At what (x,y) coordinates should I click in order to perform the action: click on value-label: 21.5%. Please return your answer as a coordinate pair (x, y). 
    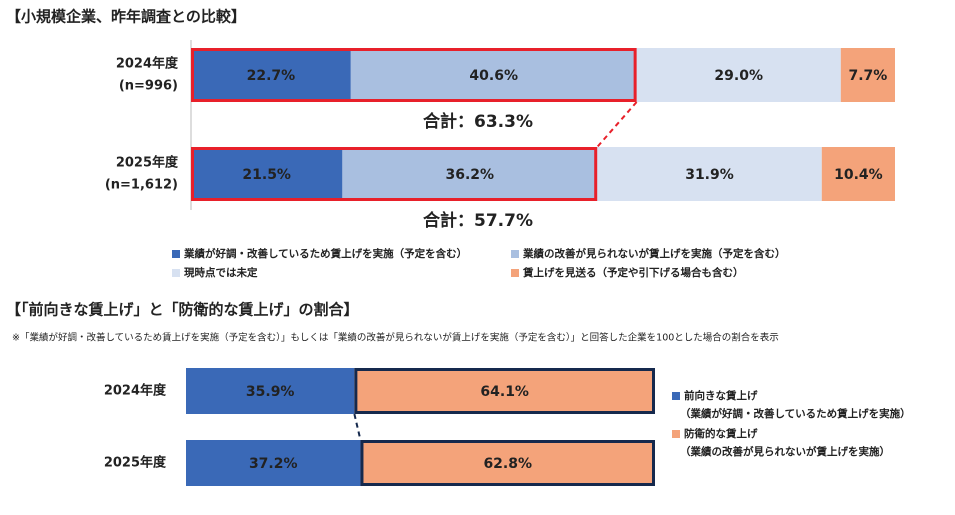
    Looking at the image, I should click on (266, 175).